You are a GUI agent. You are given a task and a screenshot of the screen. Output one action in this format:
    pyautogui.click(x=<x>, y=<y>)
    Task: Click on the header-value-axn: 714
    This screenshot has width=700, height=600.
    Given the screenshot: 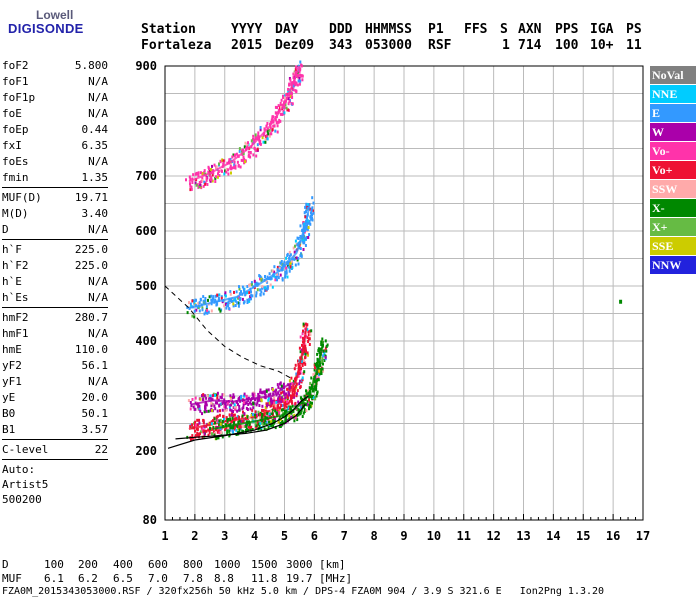 What is the action you would take?
    pyautogui.click(x=530, y=45)
    